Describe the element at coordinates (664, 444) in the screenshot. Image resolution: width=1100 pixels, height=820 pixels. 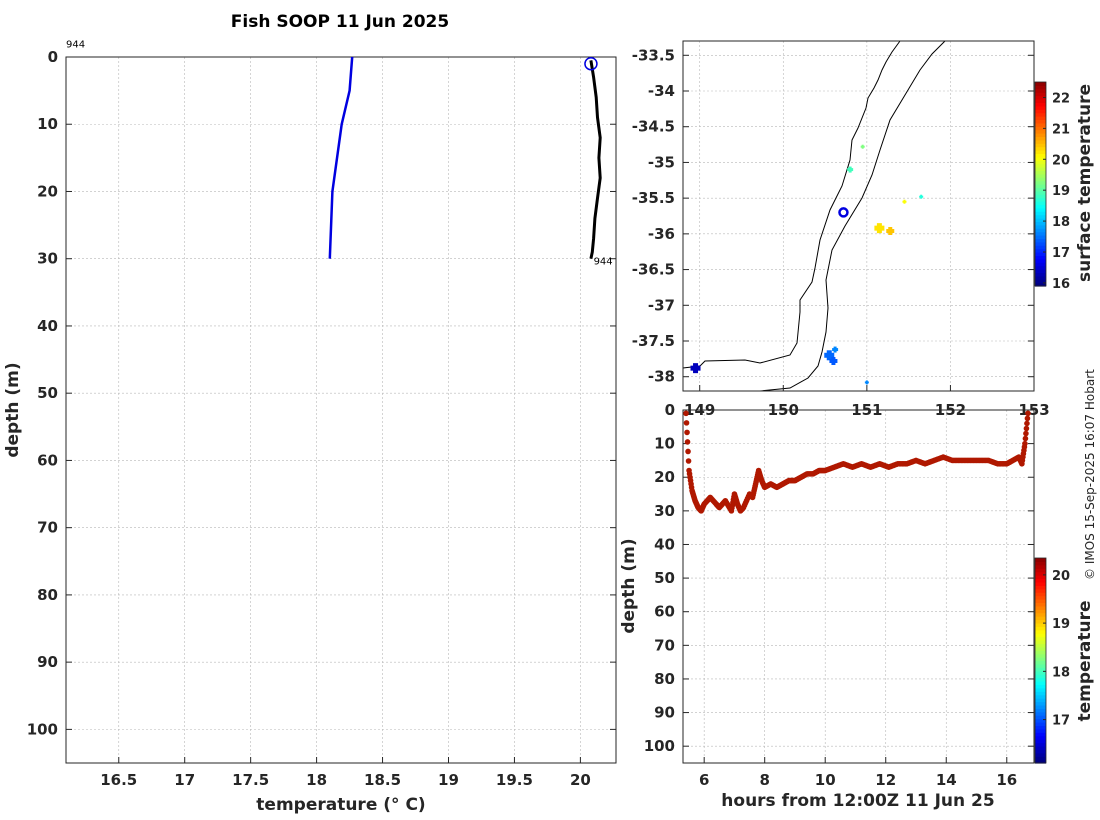
I see `depth-time-ytick-label: 10` at that location.